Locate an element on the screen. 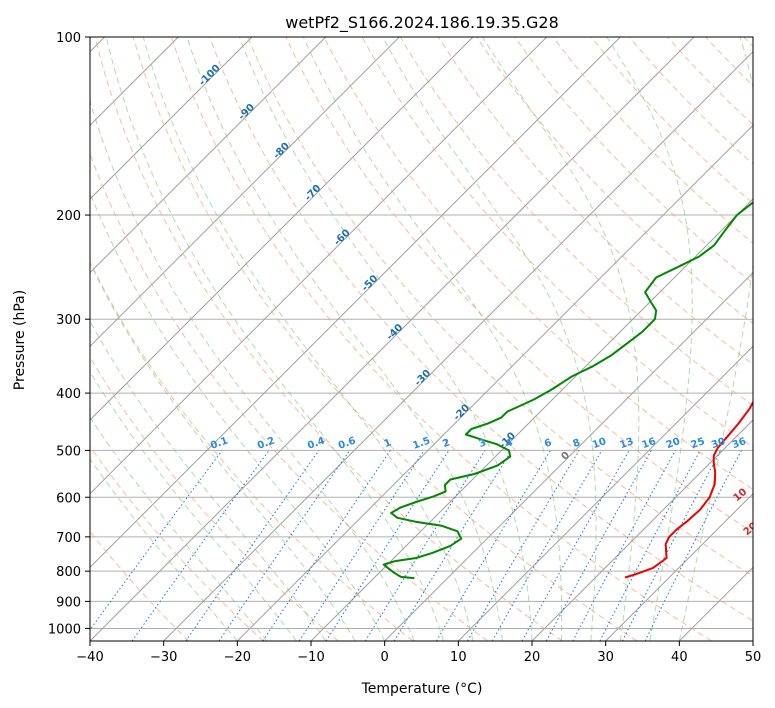 This screenshot has height=708, width=775. y-tick-label: 600 is located at coordinates (68, 498).